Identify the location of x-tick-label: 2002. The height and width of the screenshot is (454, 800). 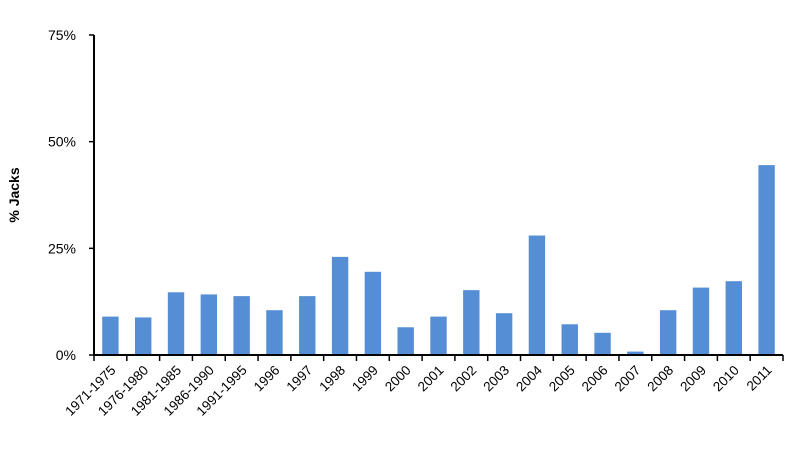
(464, 379).